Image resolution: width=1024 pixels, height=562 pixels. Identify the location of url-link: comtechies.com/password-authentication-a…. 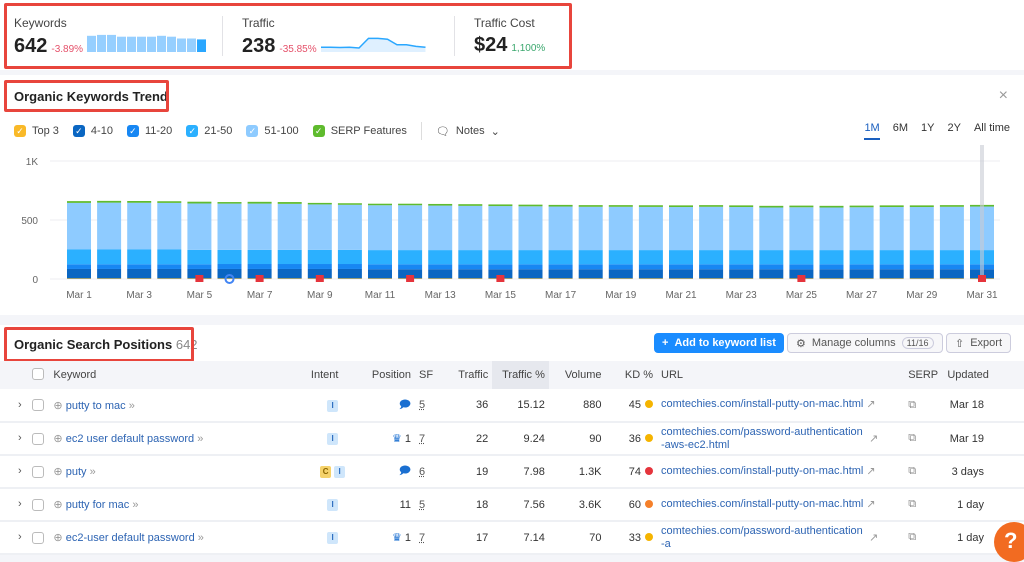
(763, 439).